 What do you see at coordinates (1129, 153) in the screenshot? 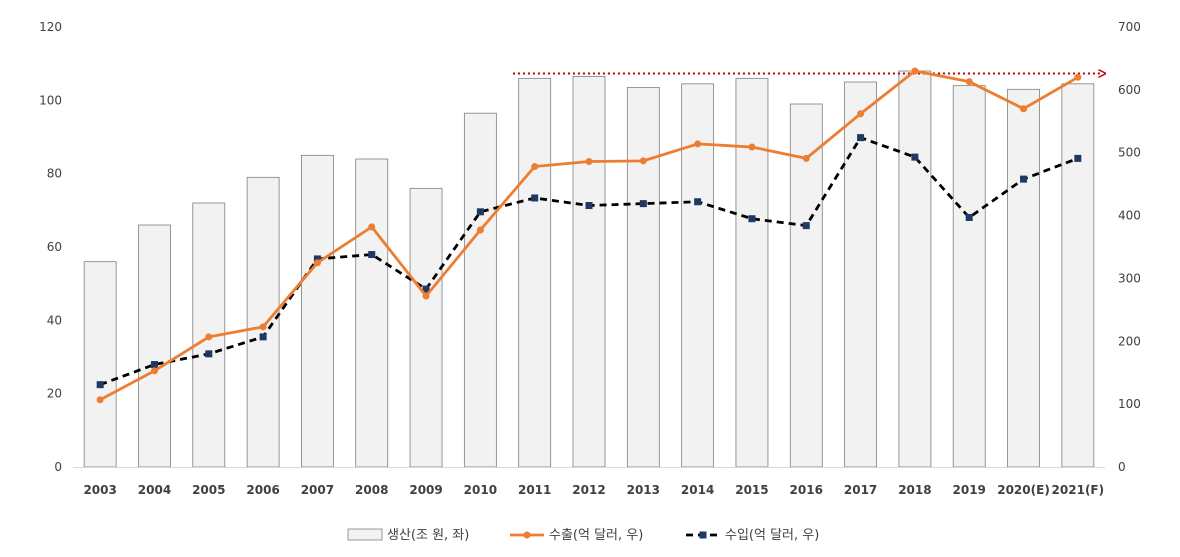
I see `right-axis-tick-label: 500` at bounding box center [1129, 153].